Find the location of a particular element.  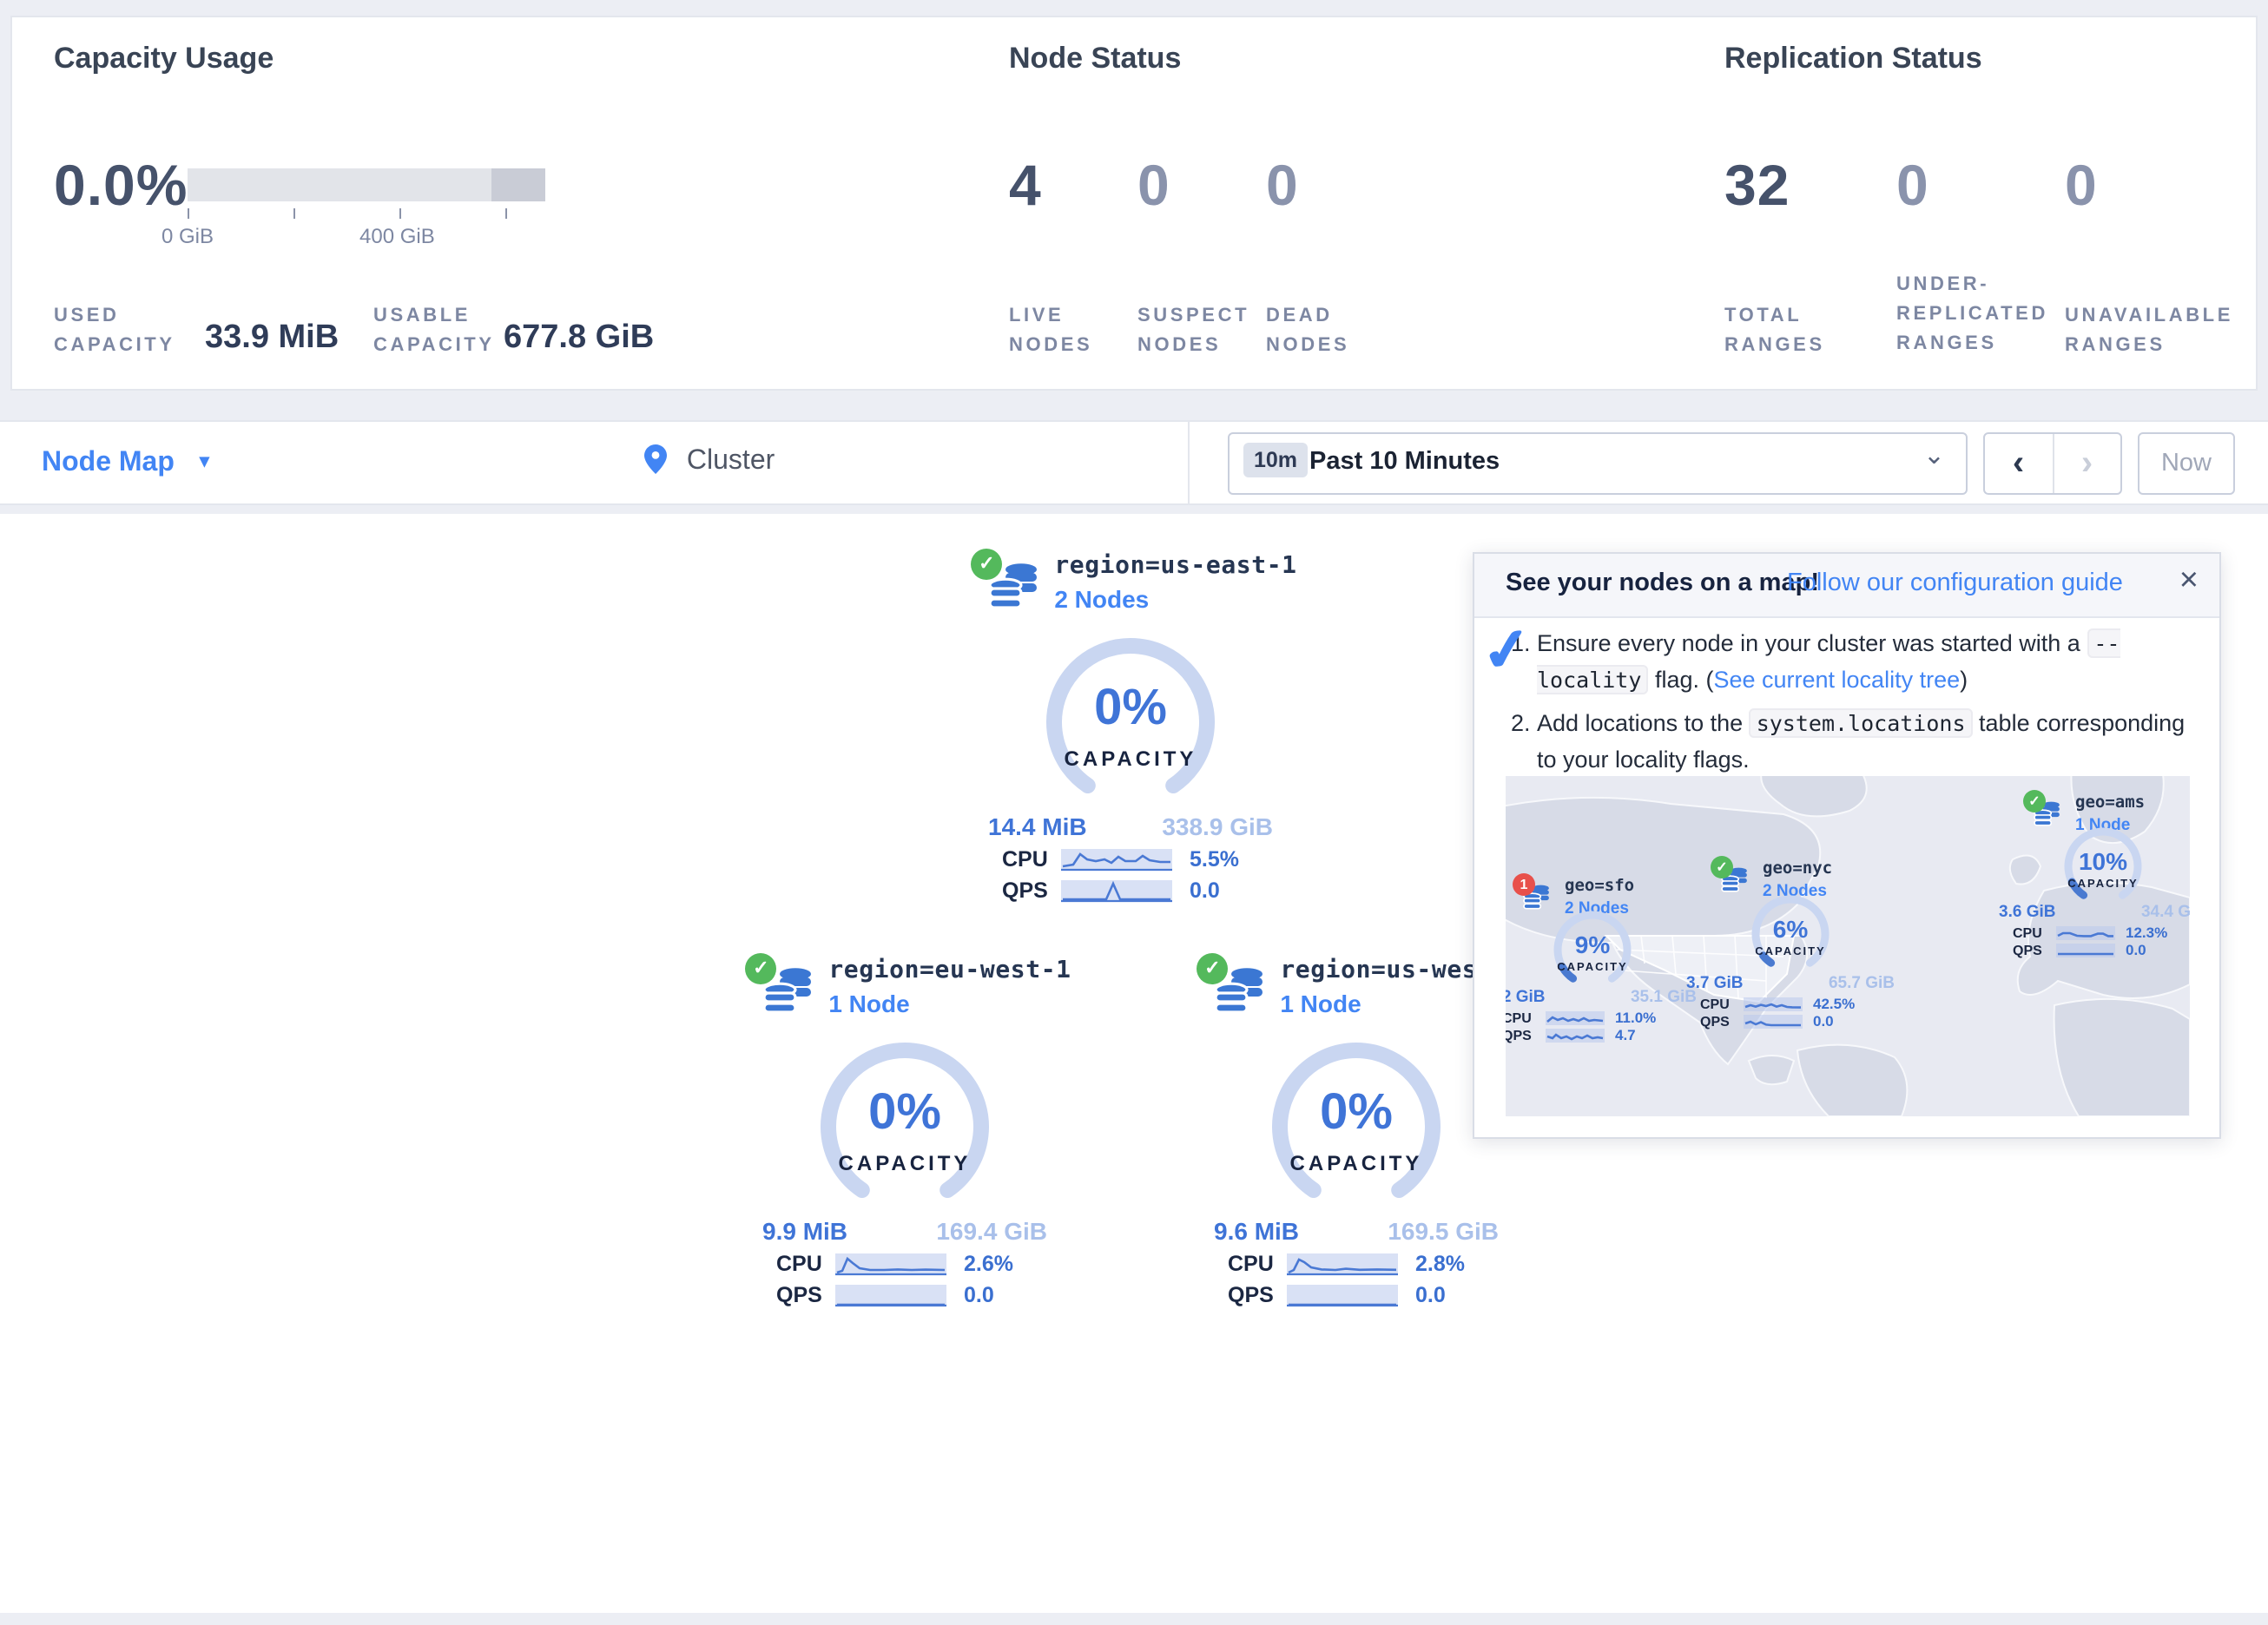

step-text: Add locations to the is located at coordinates (1644, 722).